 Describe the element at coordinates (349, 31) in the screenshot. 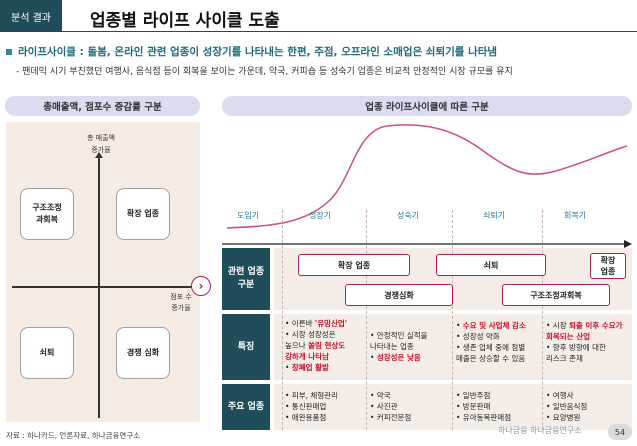

I see `header-divider` at that location.